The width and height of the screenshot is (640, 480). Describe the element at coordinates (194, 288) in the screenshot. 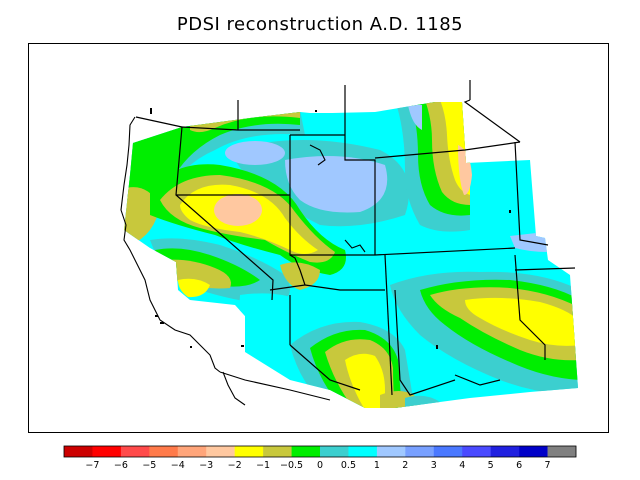

I see `zone-yellow-socal` at that location.